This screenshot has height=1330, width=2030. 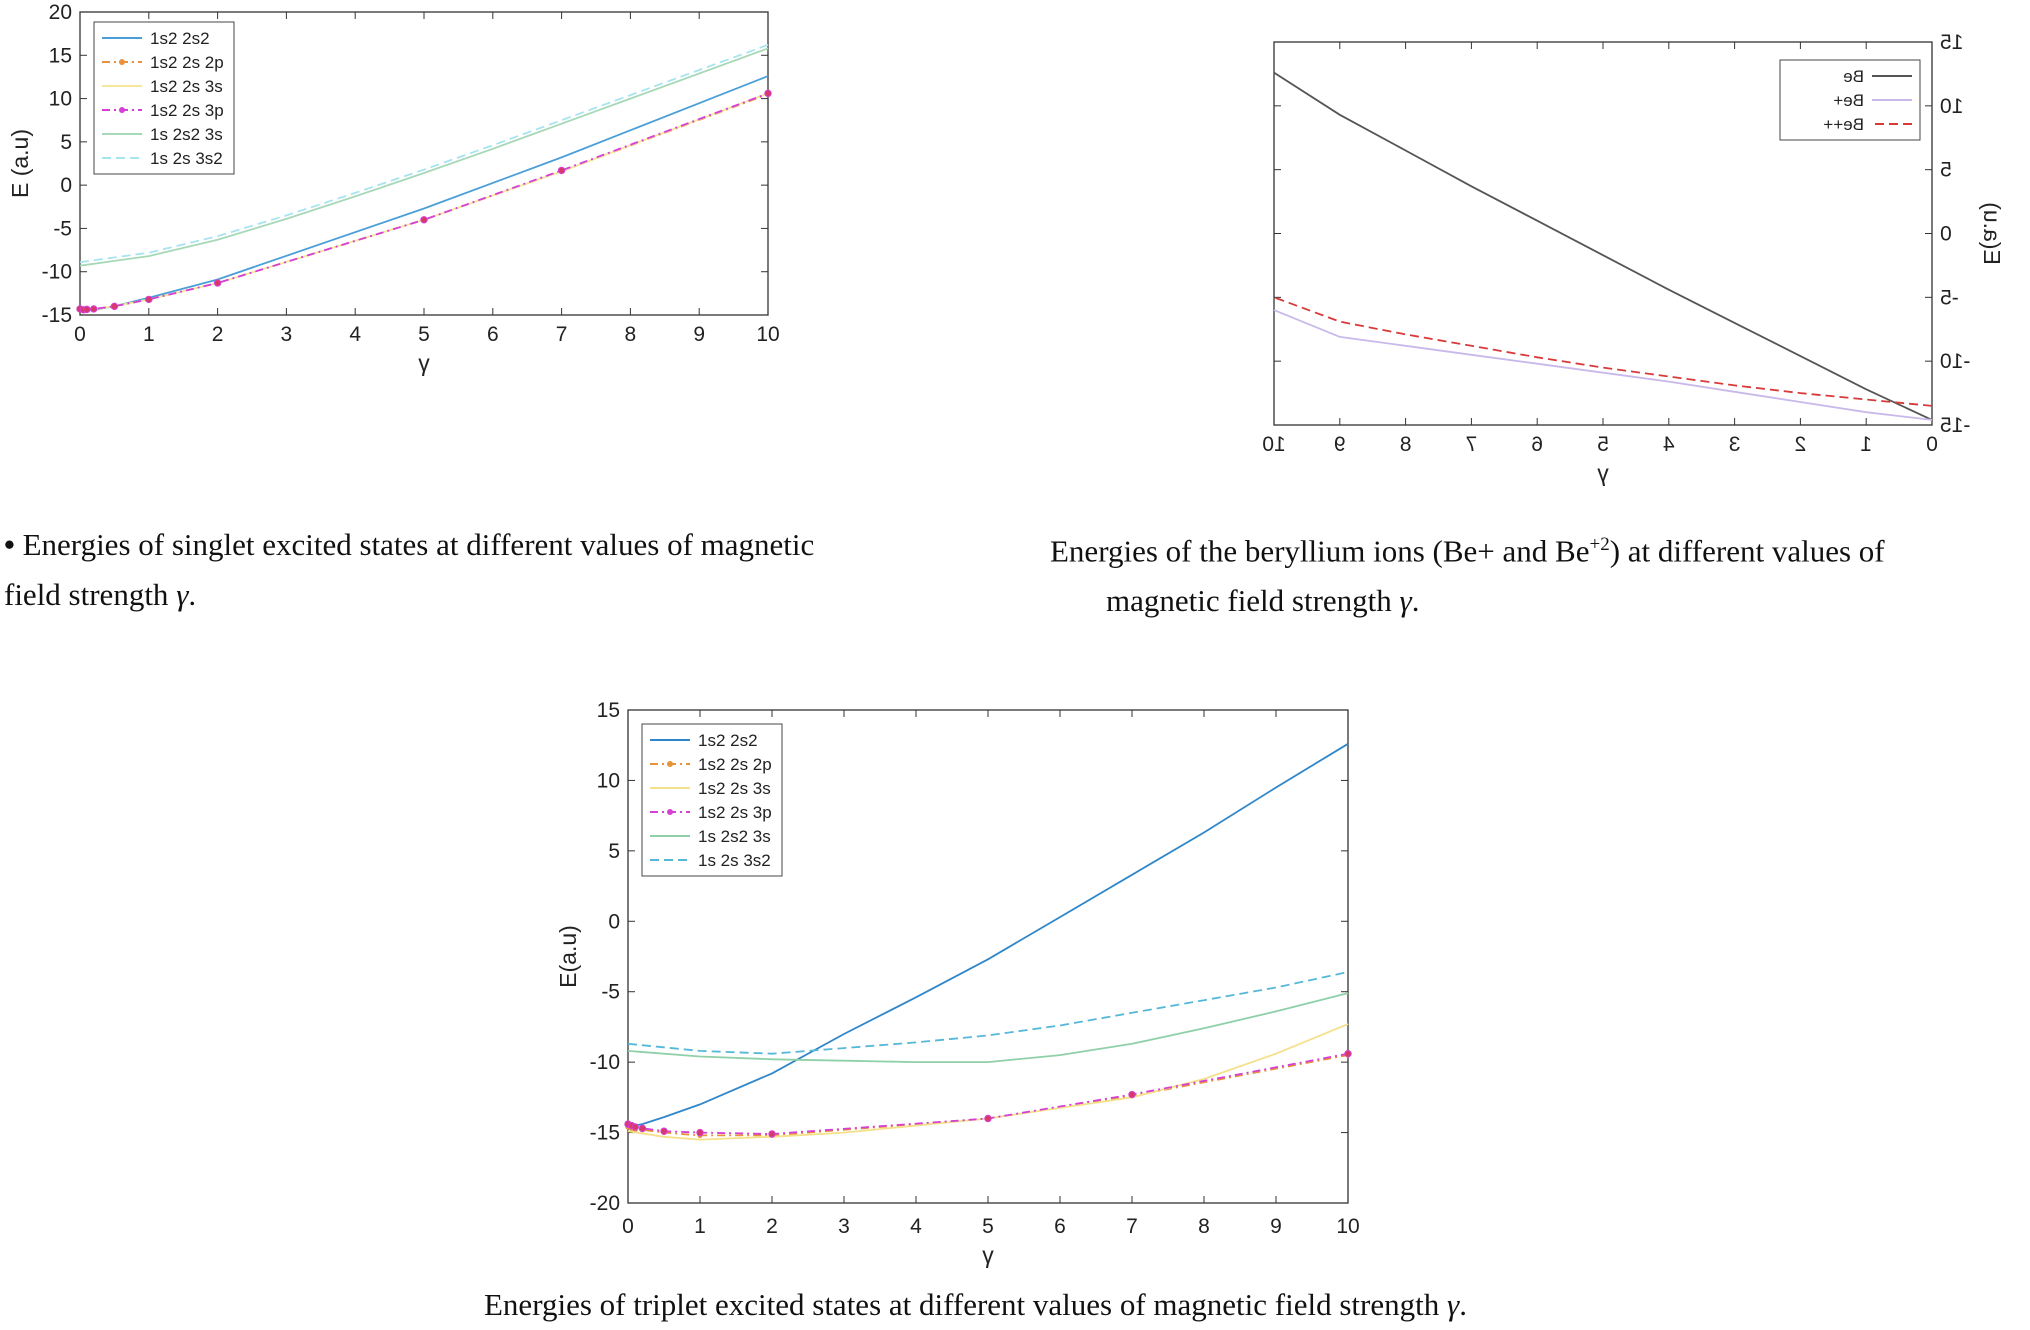 What do you see at coordinates (605, 1203) in the screenshot?
I see `y-tick-label: -20` at bounding box center [605, 1203].